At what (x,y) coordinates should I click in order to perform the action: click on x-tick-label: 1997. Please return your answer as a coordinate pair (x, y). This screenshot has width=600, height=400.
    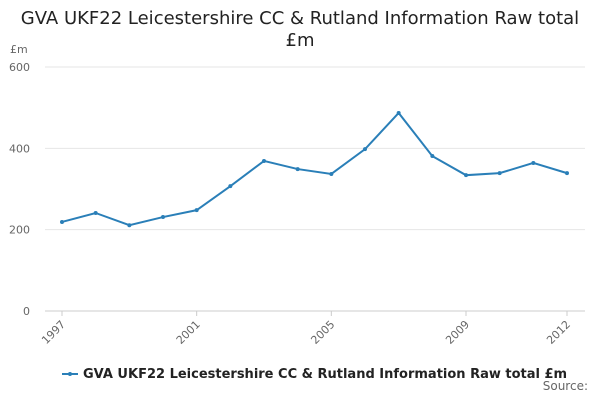
    Looking at the image, I should click on (53, 332).